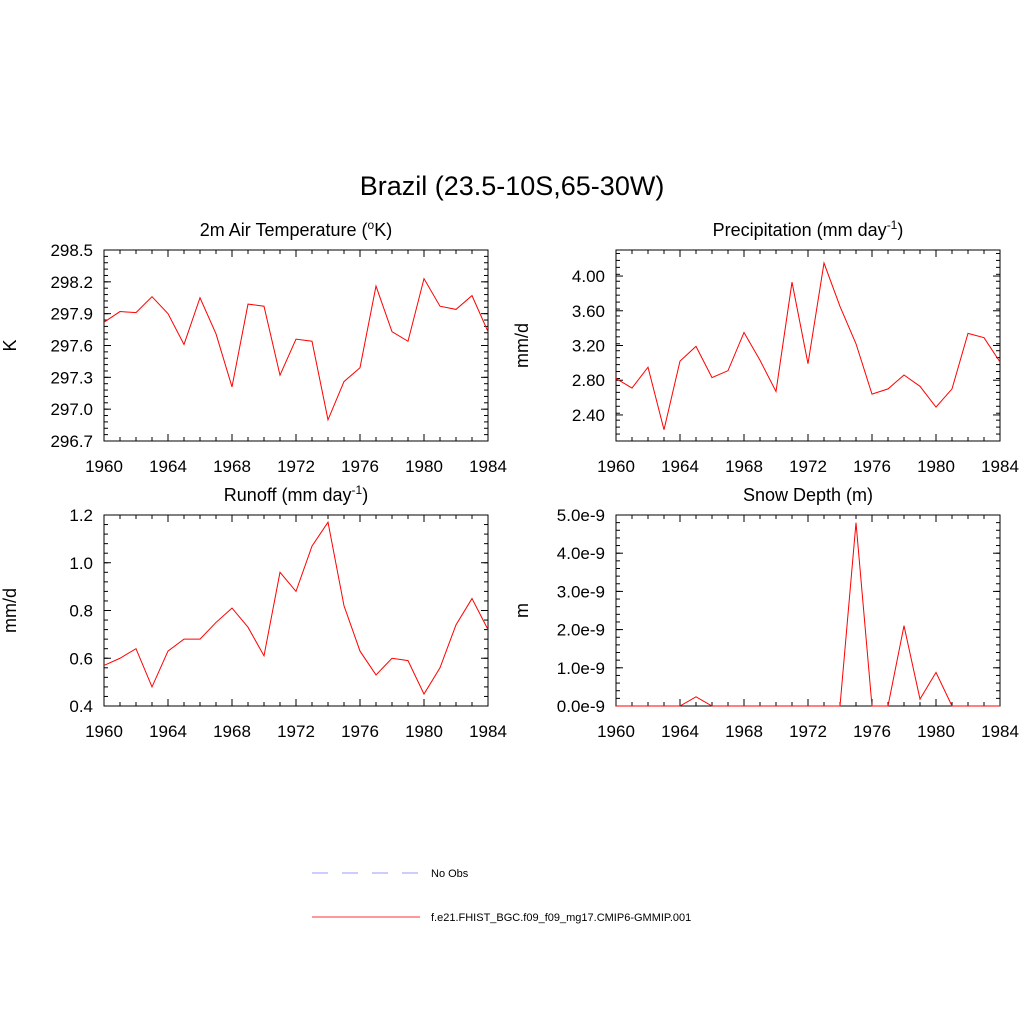  Describe the element at coordinates (581, 630) in the screenshot. I see `y-tick-label: 2.0e-9` at that location.